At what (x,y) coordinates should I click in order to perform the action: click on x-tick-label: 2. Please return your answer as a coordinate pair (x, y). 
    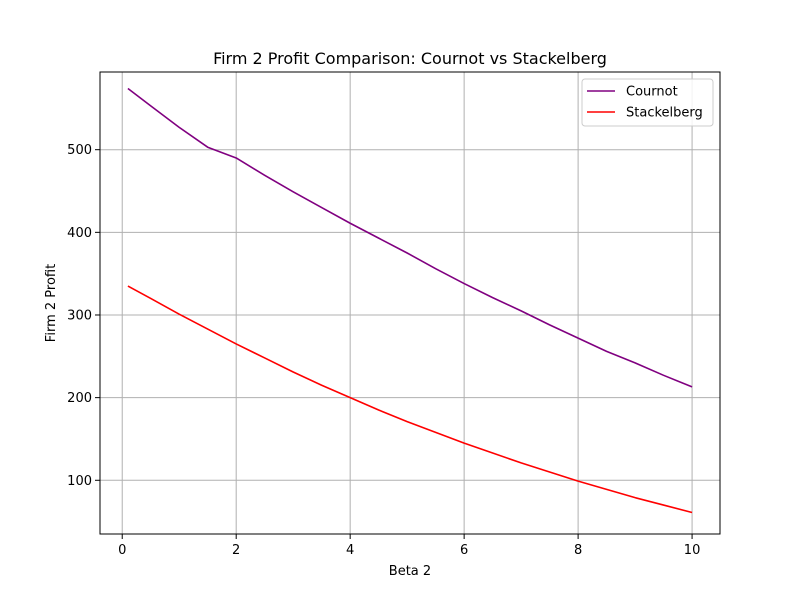
    Looking at the image, I should click on (236, 550).